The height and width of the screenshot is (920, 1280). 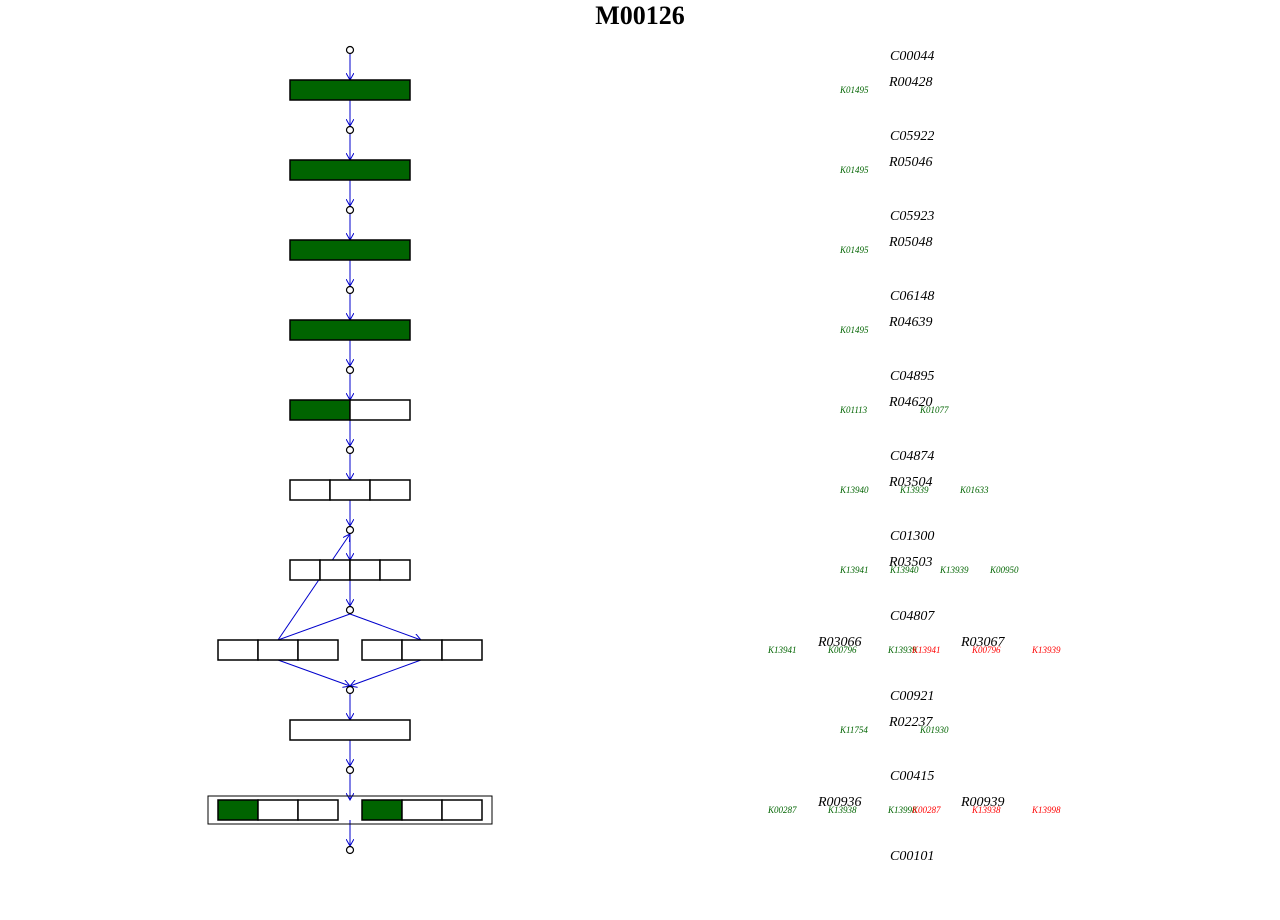 What do you see at coordinates (350, 610) in the screenshot?
I see `compound-node-c04807` at bounding box center [350, 610].